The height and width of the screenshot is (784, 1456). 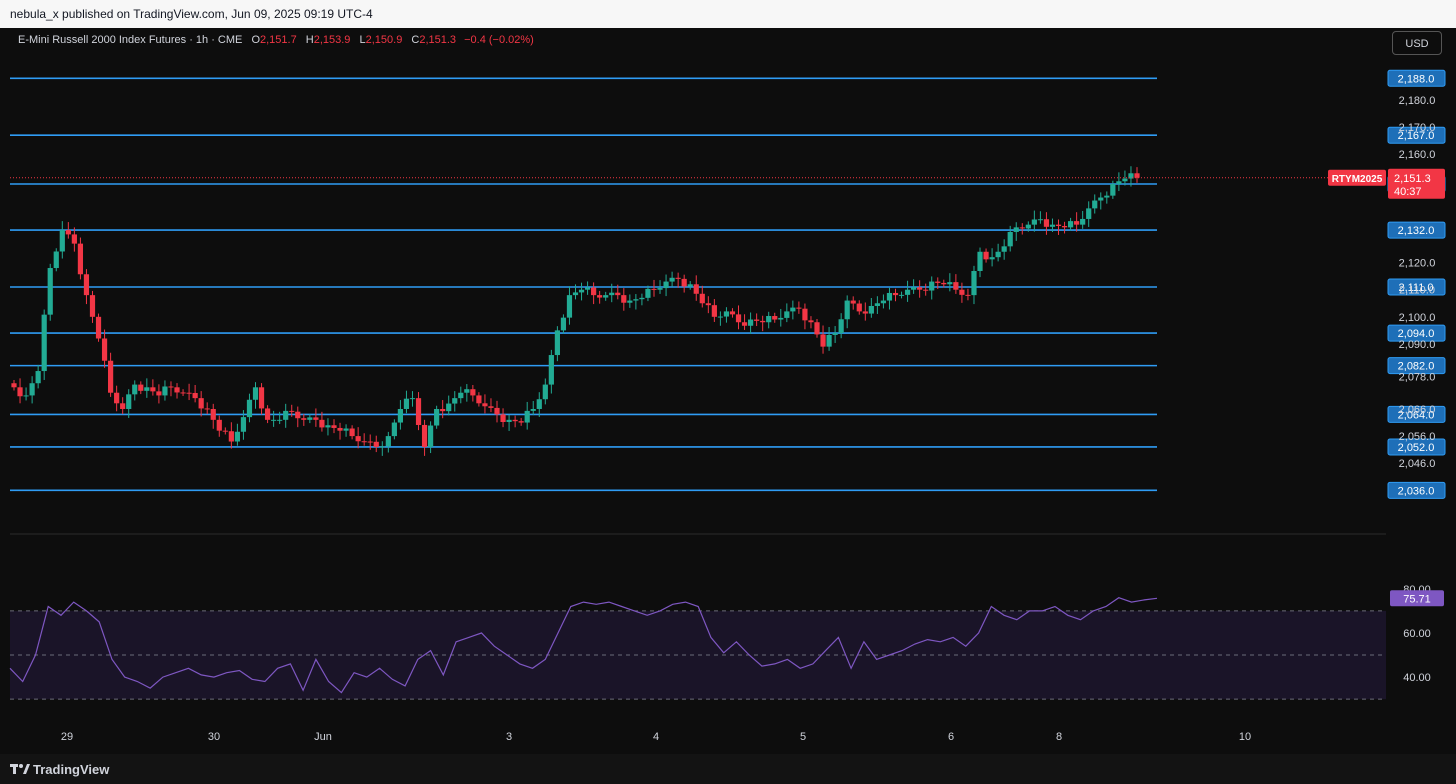 What do you see at coordinates (384, 40) in the screenshot?
I see `low-value: 2,150.9` at bounding box center [384, 40].